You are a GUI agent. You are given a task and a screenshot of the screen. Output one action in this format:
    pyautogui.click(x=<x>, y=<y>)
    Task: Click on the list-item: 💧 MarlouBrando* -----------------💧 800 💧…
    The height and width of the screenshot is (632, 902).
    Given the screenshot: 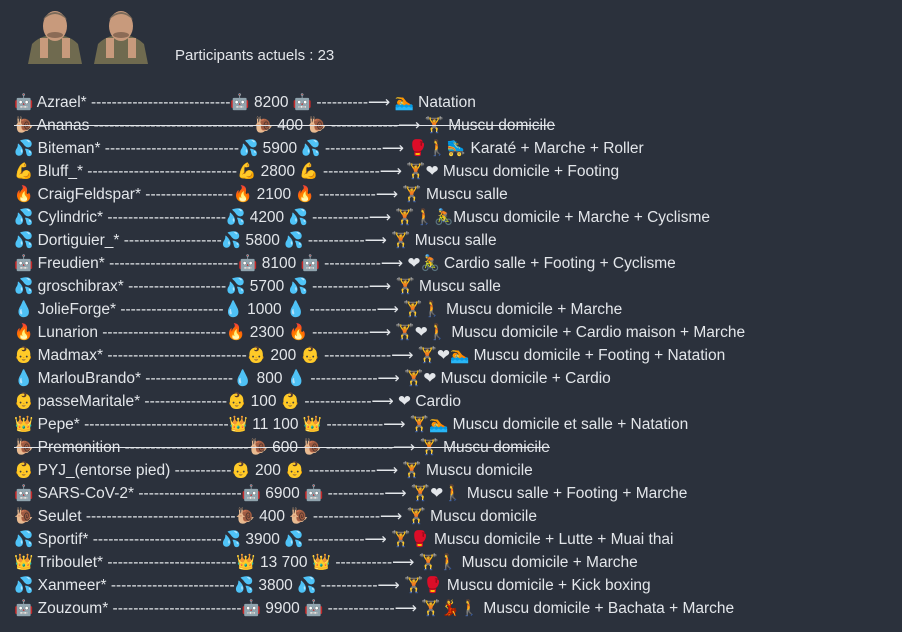 What is the action you would take?
    pyautogui.click(x=454, y=378)
    